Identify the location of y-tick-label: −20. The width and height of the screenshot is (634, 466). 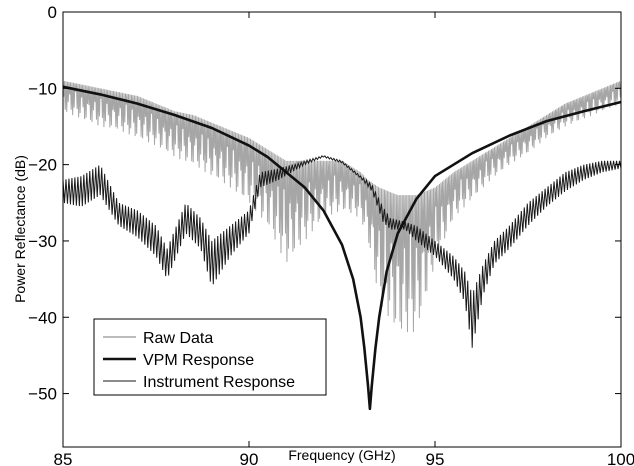
(42, 165).